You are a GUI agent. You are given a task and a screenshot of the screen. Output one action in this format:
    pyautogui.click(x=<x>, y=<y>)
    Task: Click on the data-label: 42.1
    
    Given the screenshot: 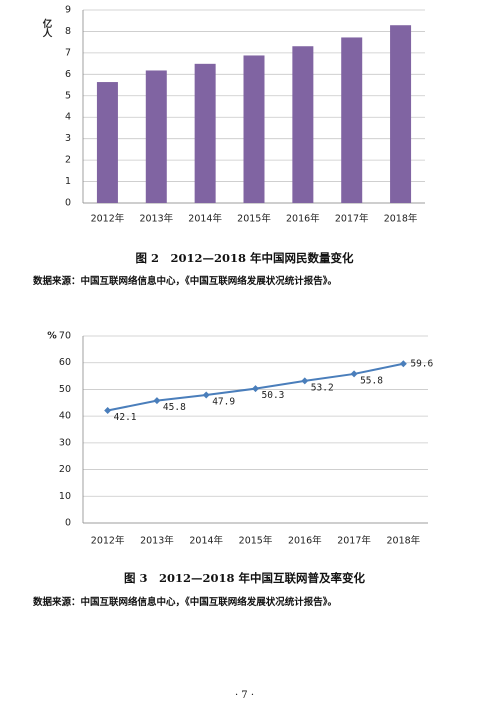 What is the action you would take?
    pyautogui.click(x=125, y=417)
    